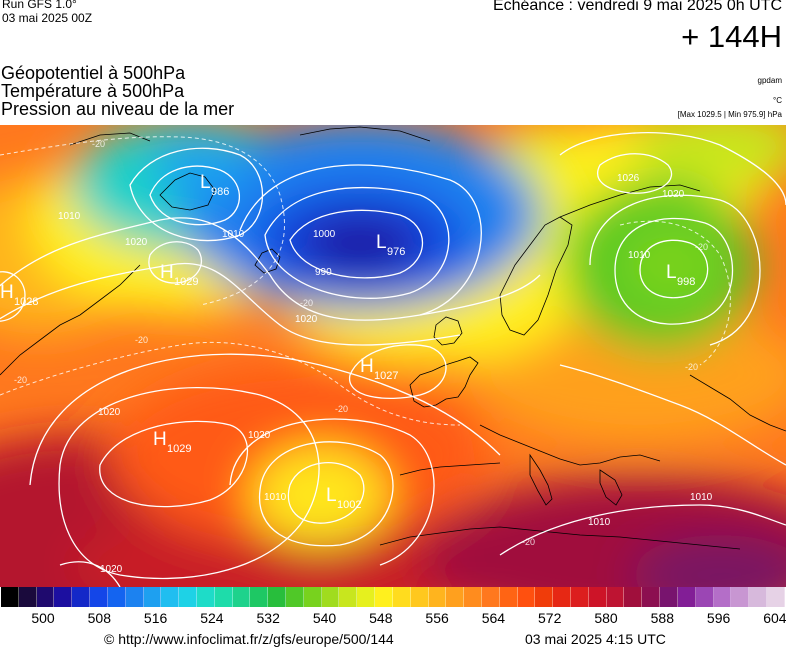 This screenshot has width=786, height=648. Describe the element at coordinates (774, 618) in the screenshot. I see `legend-tick-label: 604` at that location.